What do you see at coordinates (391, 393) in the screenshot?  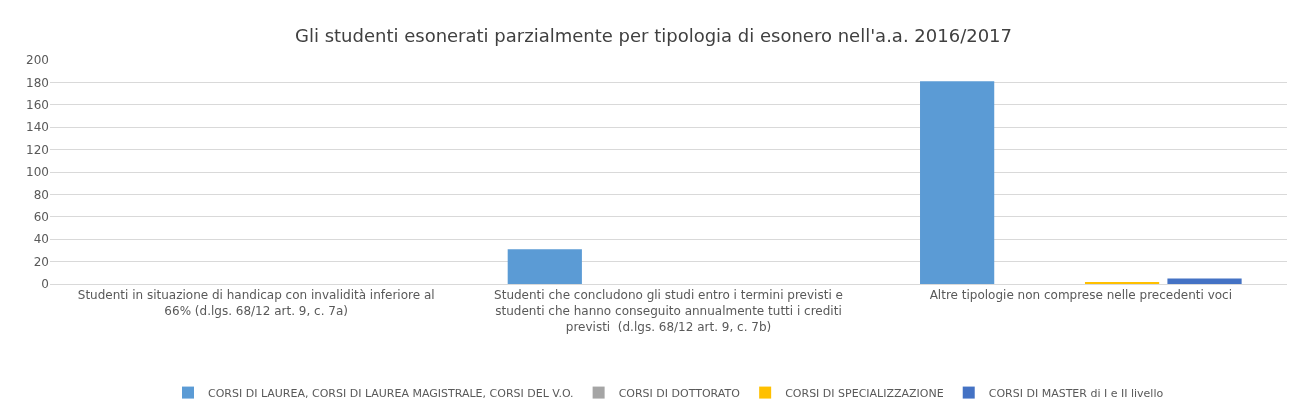 I see `legend-label: CORSI DI LAUREA, CORSI DI LAUREA MAGISTRALE, CORSI DEL V.O.` at bounding box center [391, 393].